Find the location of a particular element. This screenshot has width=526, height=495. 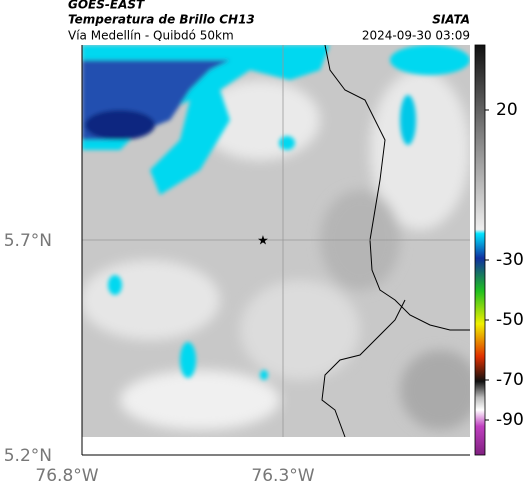

colorbar-tick-label: -30 is located at coordinates (510, 260).